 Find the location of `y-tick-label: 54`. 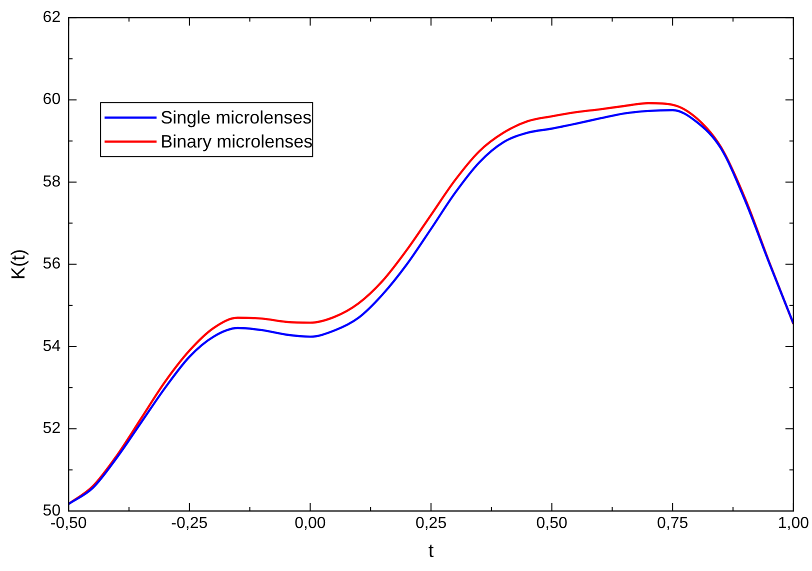

y-tick-label: 54 is located at coordinates (51, 346).